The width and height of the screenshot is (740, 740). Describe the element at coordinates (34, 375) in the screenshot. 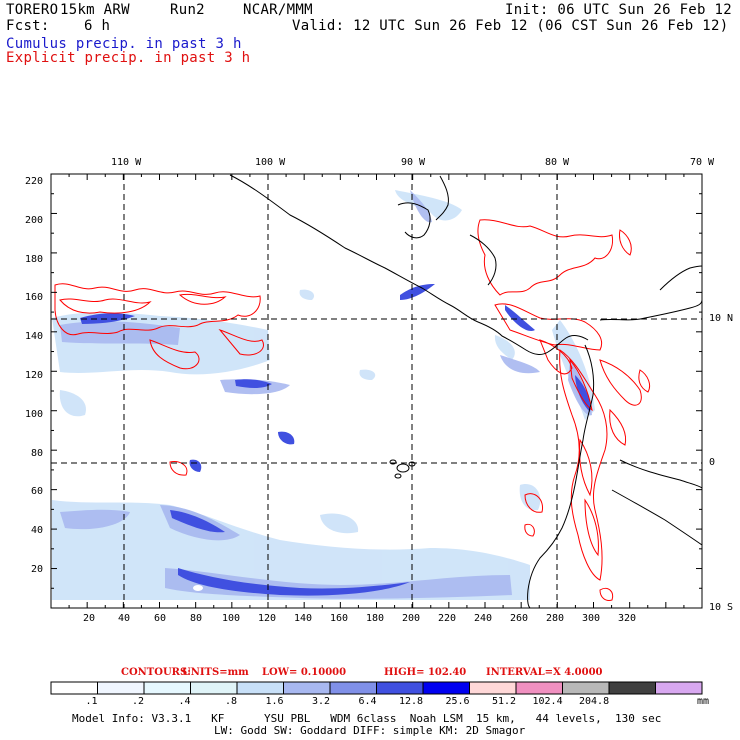

I see `y-tick-120: 120` at that location.